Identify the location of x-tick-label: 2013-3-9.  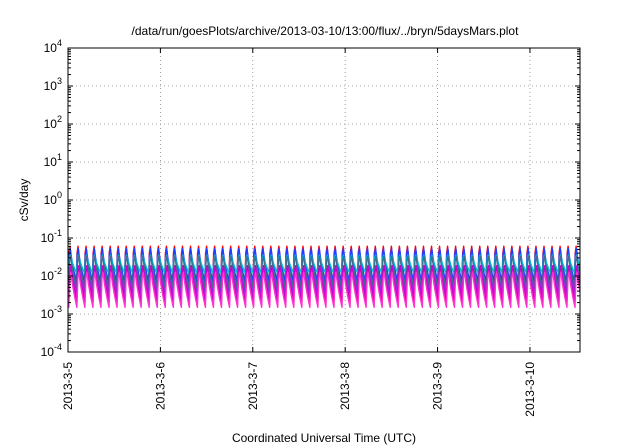
(438, 386).